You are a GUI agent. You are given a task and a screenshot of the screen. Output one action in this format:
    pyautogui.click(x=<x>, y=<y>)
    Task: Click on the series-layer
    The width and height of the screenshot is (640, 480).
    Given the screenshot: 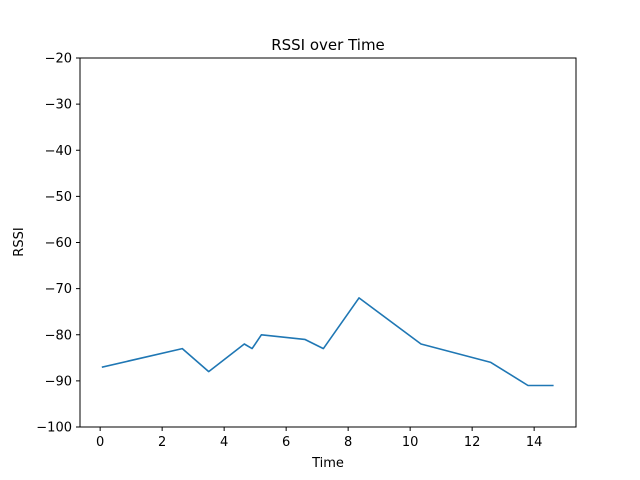 What is the action you would take?
    pyautogui.click(x=327, y=342)
    